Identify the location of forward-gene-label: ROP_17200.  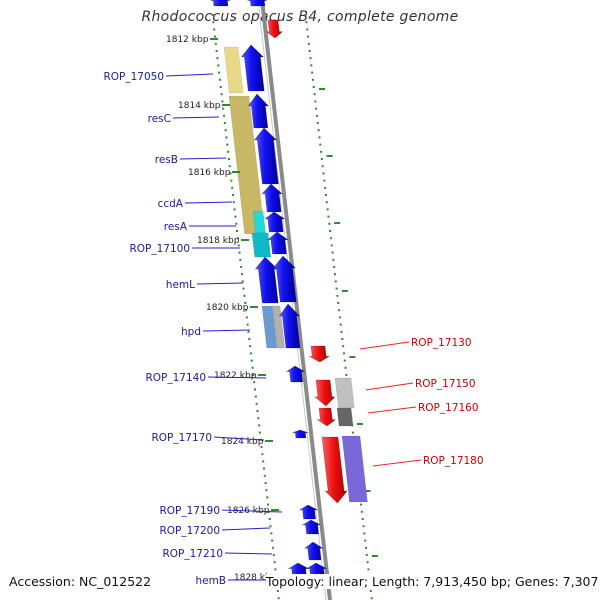
(215, 531).